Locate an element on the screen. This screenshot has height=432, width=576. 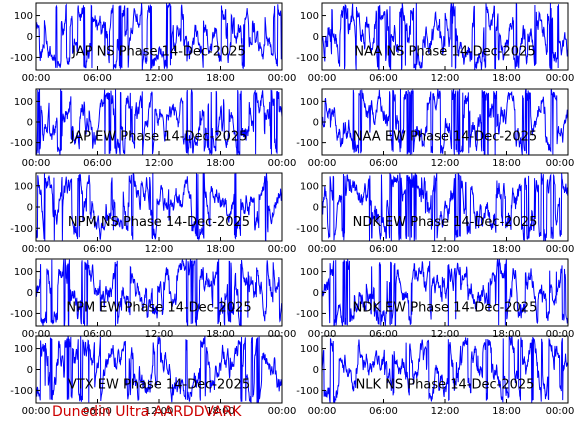
footer-label: Dunedin Ultra AARDDVARK is located at coordinates (147, 412).